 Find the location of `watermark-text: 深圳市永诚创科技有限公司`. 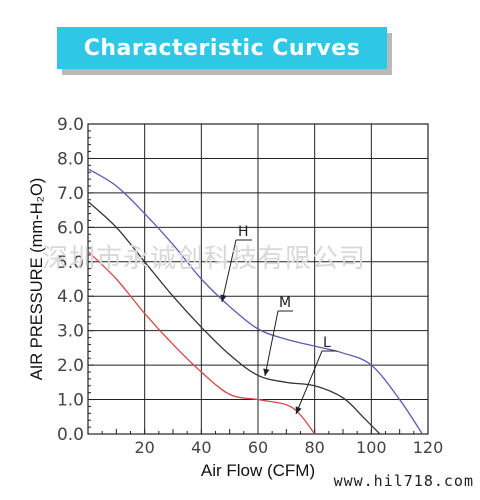

watermark-text: 深圳市永诚创科技有限公司 is located at coordinates (204, 259).